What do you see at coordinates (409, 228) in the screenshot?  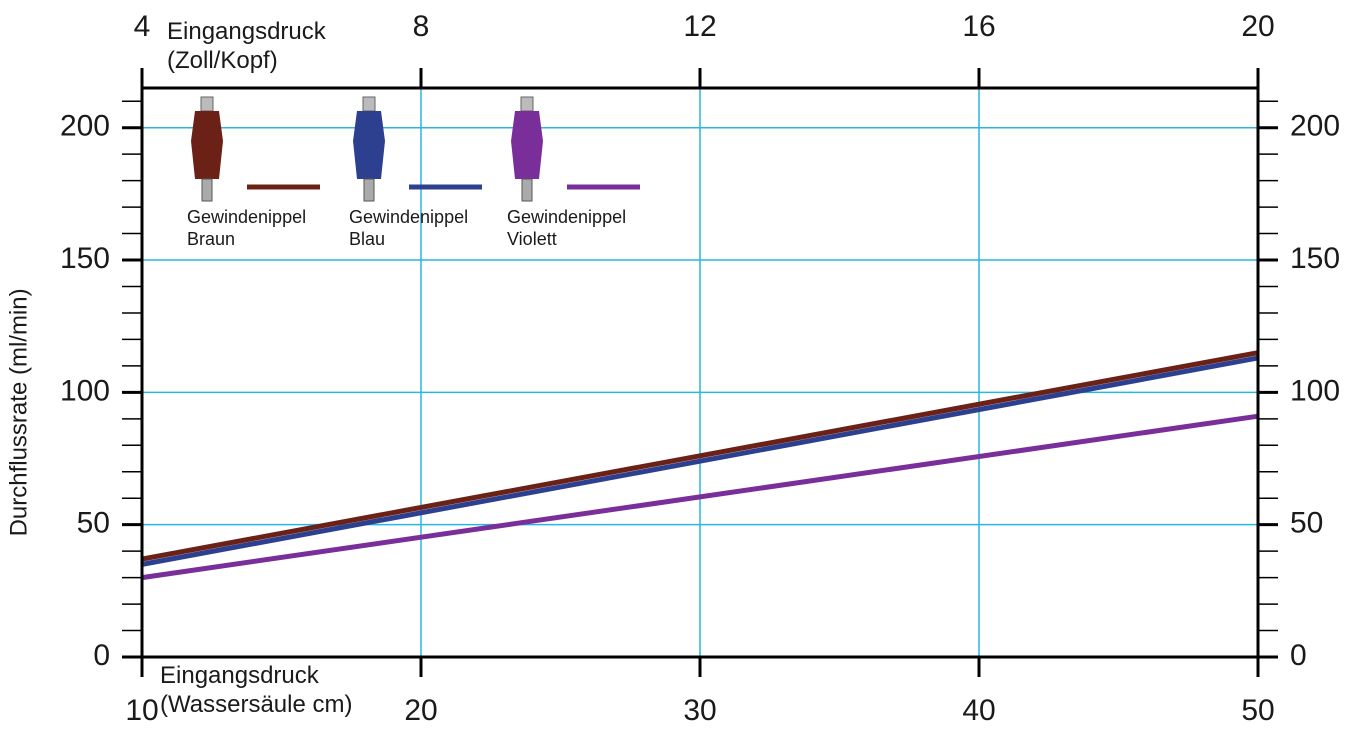 I see `legend-label: Gewindenippel Blau` at bounding box center [409, 228].